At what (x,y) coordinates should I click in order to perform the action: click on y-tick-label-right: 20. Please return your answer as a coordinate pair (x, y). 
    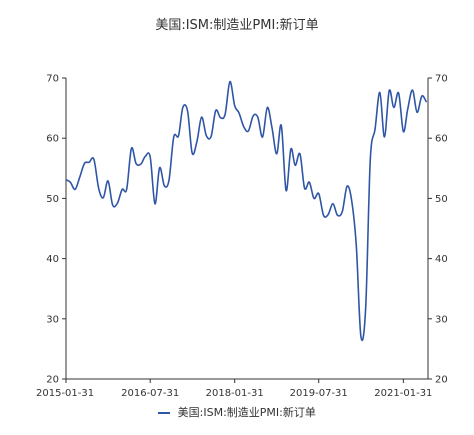
    Looking at the image, I should click on (441, 380).